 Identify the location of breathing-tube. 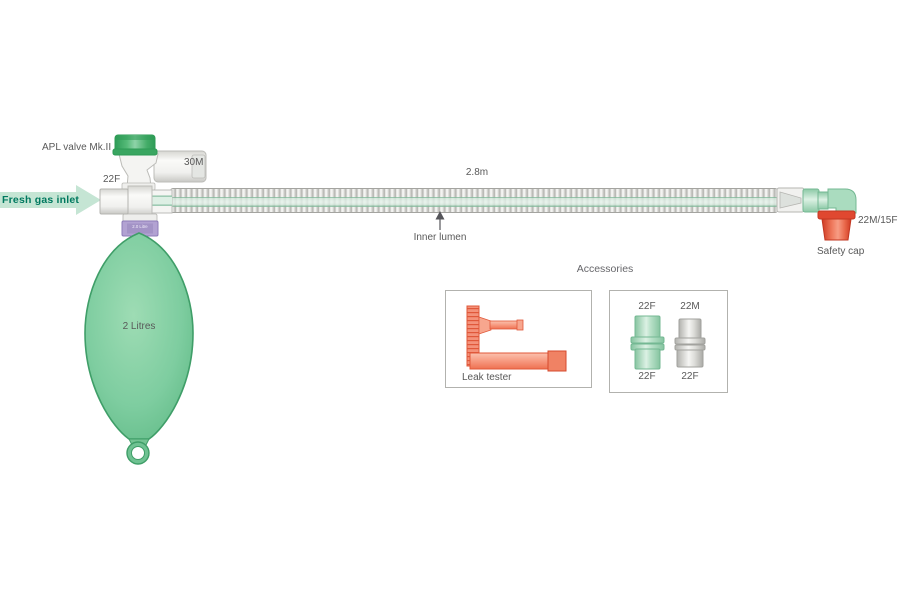
(474, 200).